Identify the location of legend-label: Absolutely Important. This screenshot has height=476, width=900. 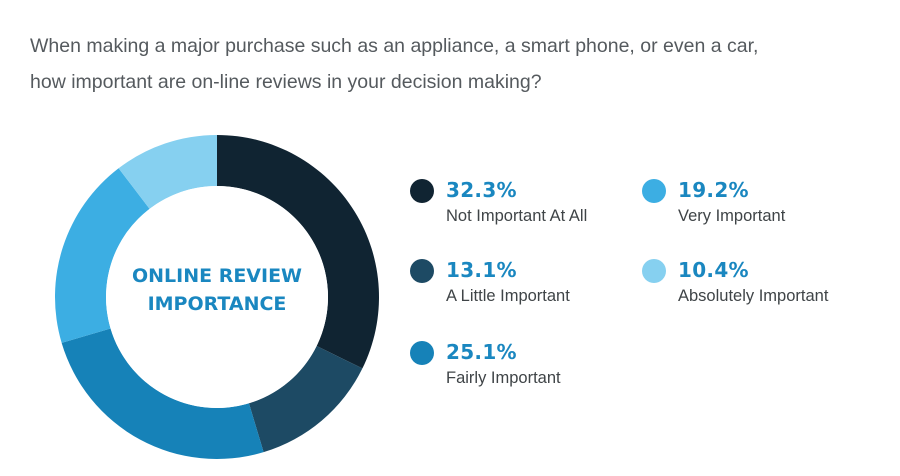
(753, 296).